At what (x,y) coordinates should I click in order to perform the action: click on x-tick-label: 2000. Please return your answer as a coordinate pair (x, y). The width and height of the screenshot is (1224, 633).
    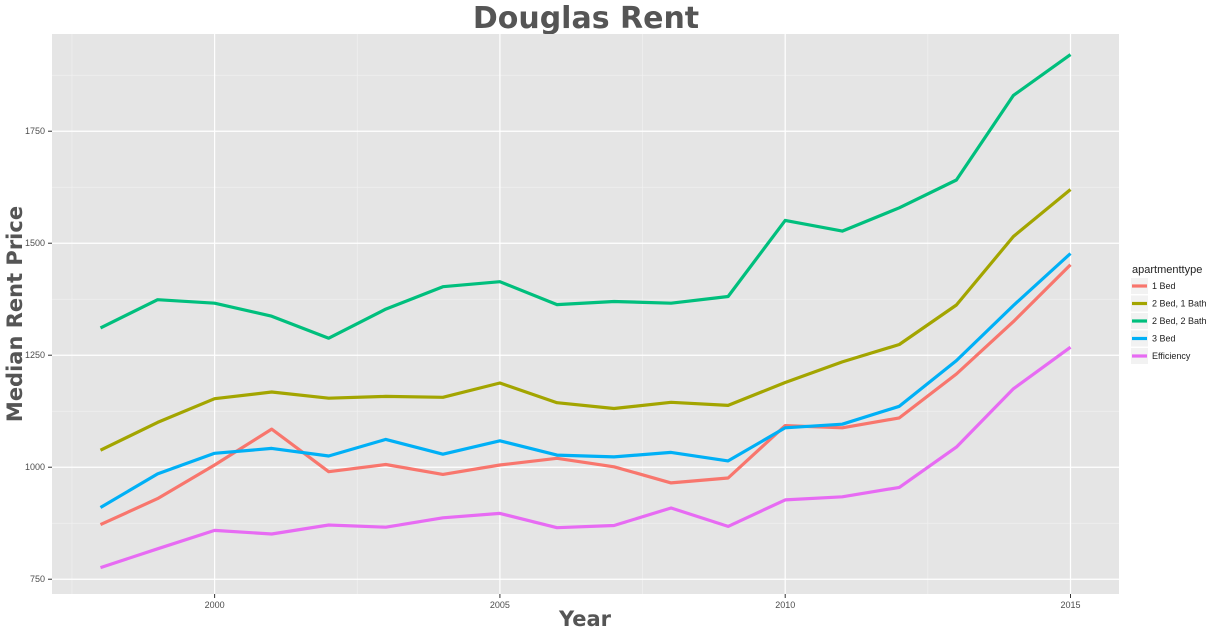
    Looking at the image, I should click on (215, 605).